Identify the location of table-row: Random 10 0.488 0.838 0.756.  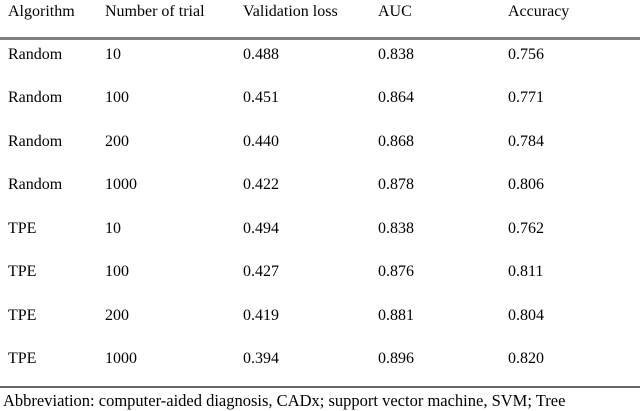
(320, 67).